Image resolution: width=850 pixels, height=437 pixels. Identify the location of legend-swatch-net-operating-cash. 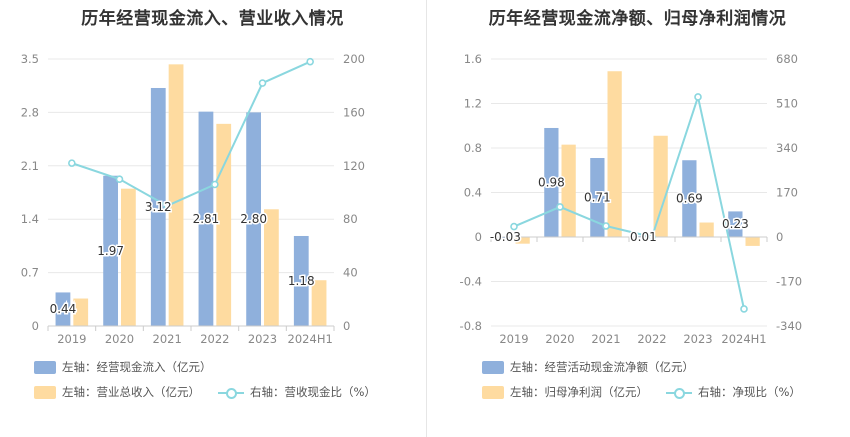
(493, 367).